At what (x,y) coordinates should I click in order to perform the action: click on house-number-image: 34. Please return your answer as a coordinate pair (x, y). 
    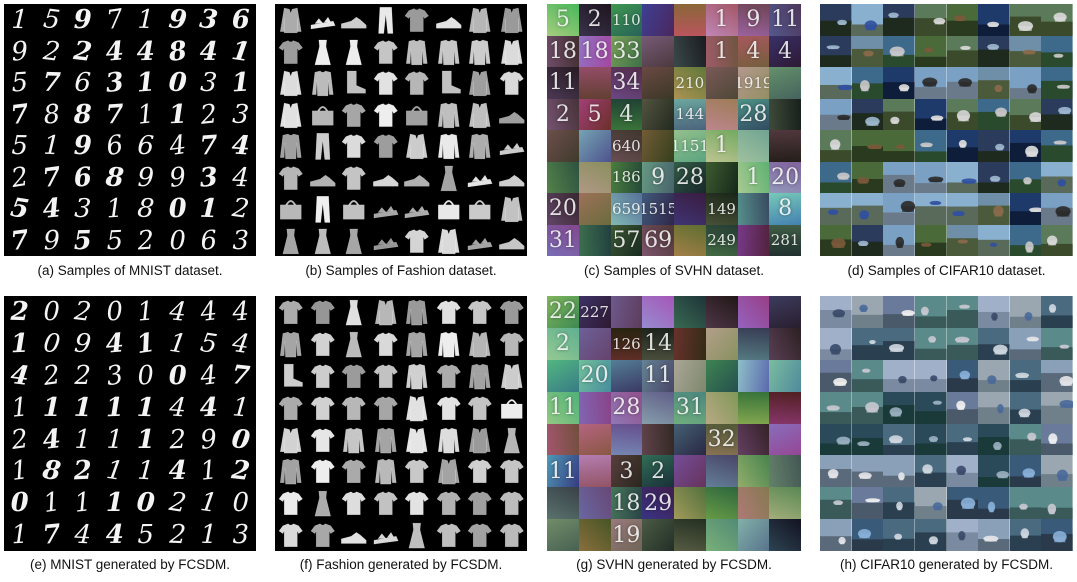
    Looking at the image, I should click on (626, 83).